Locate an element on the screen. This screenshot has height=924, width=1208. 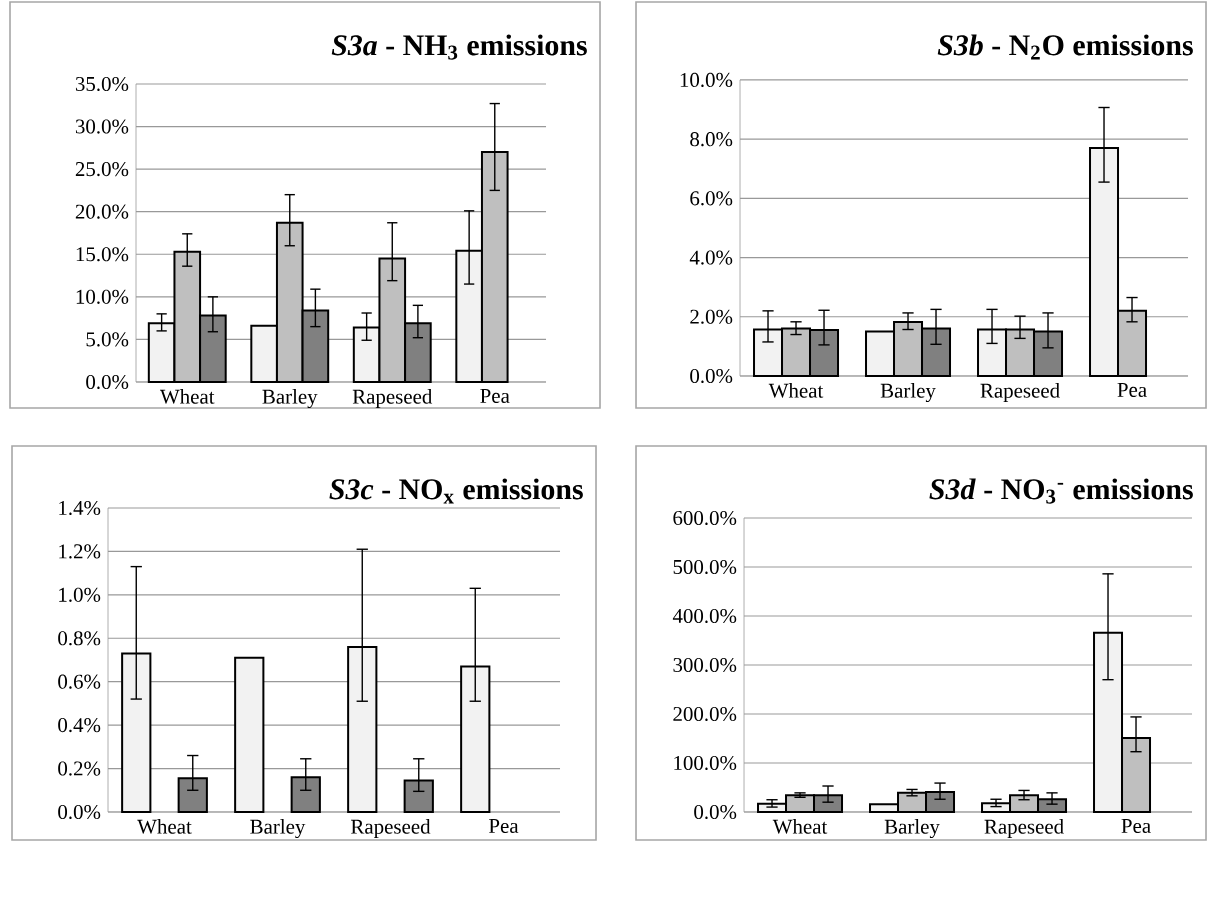
y-tick-label: 0.6% is located at coordinates (79, 681).